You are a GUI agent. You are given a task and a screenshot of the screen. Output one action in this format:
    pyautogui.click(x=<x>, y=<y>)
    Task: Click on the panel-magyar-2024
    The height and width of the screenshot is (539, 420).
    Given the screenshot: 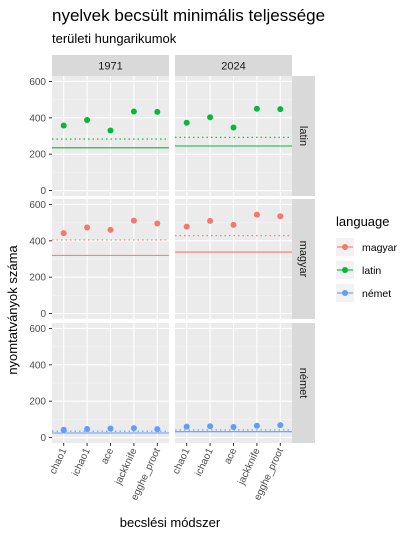 What is the action you would take?
    pyautogui.click(x=233, y=259)
    